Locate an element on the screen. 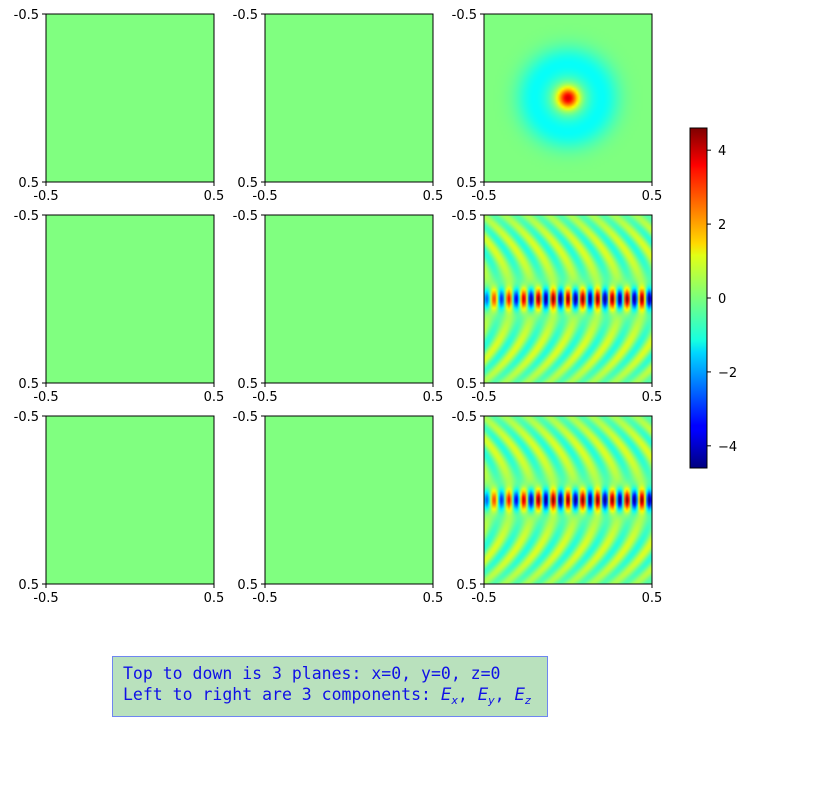  heatmap-panel-ez-z0: -0.50.5-0.5 0.5 is located at coordinates (557, 508).